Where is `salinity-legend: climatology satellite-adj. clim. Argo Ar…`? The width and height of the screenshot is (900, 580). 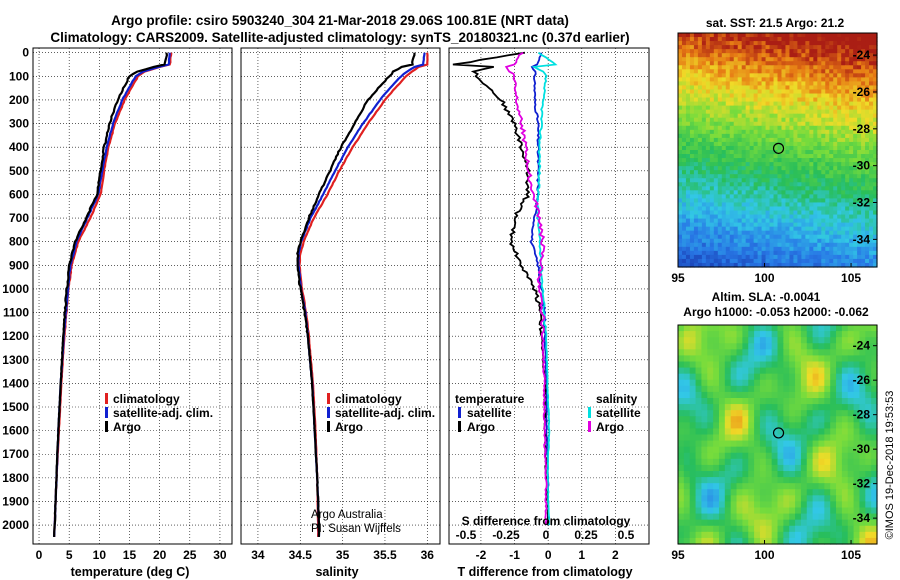 salinity-legend: climatology satellite-adj. clim. Argo Ar… is located at coordinates (373, 463).